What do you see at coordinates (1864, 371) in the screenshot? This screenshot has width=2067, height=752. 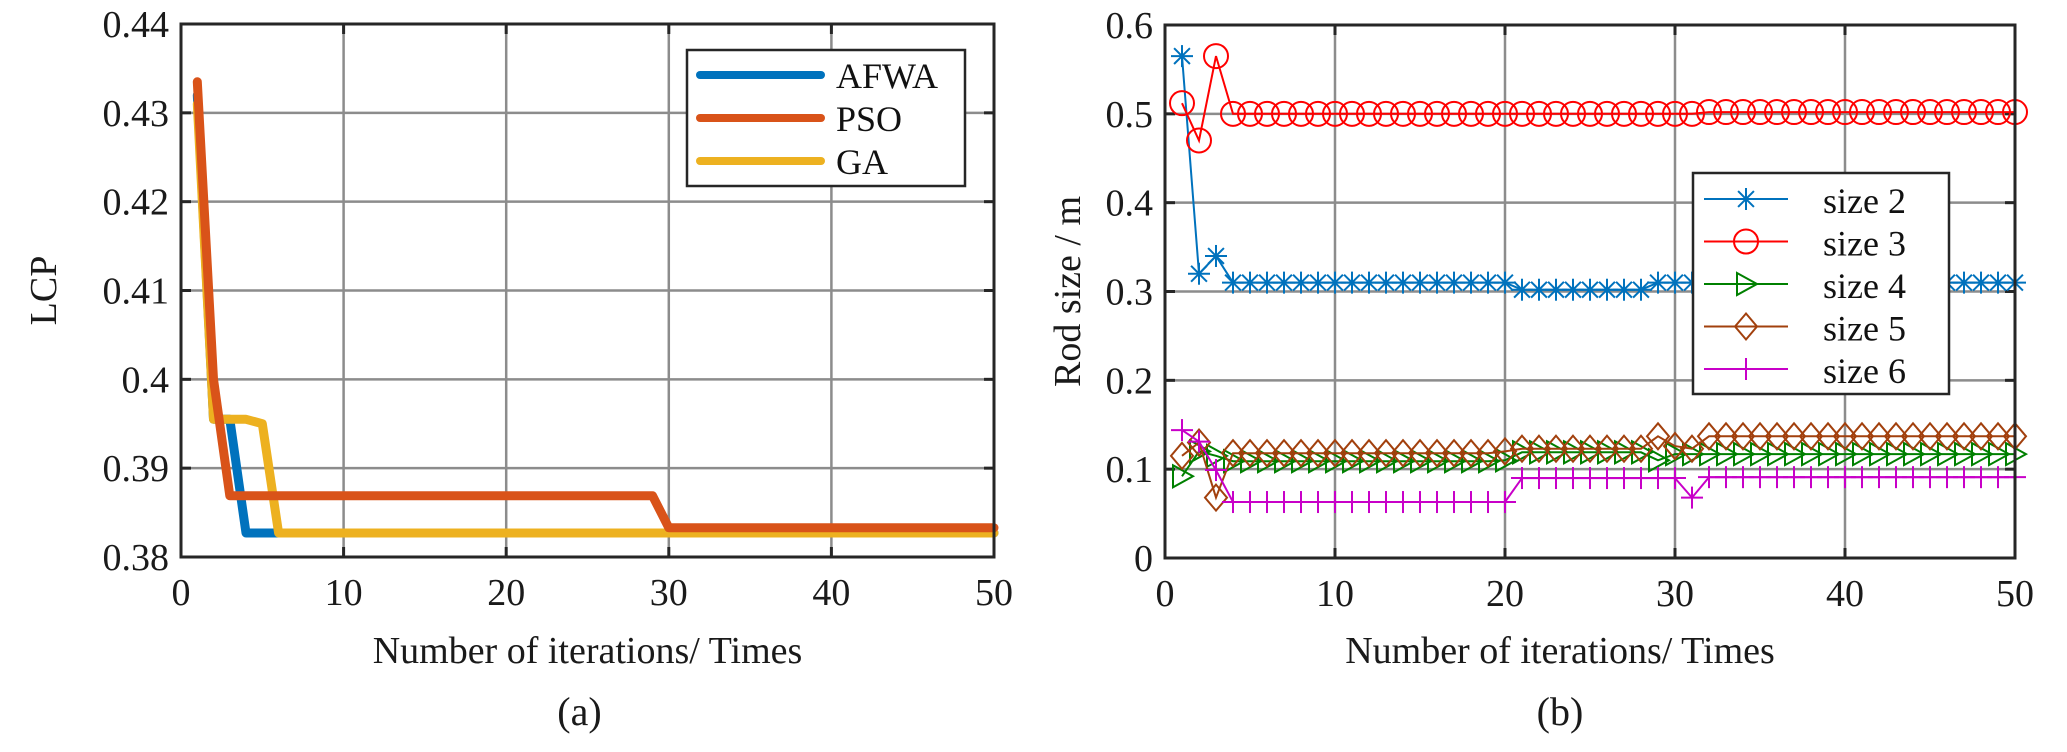 I see `legend-label-size-6: size 6` at bounding box center [1864, 371].